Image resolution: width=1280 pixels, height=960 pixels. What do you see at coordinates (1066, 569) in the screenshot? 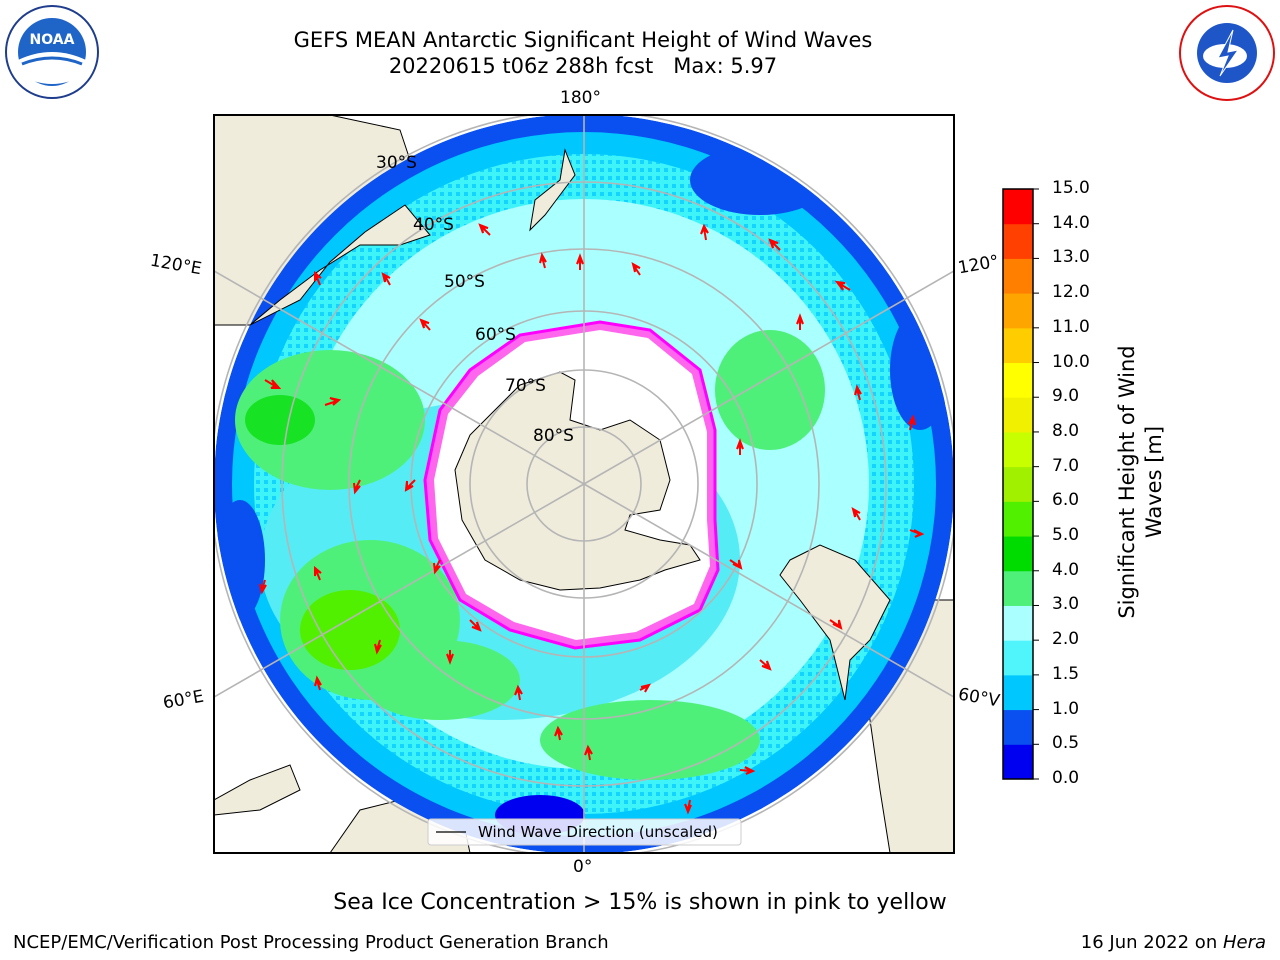
I see `colorbar-tick-label: 4.0` at bounding box center [1066, 569].